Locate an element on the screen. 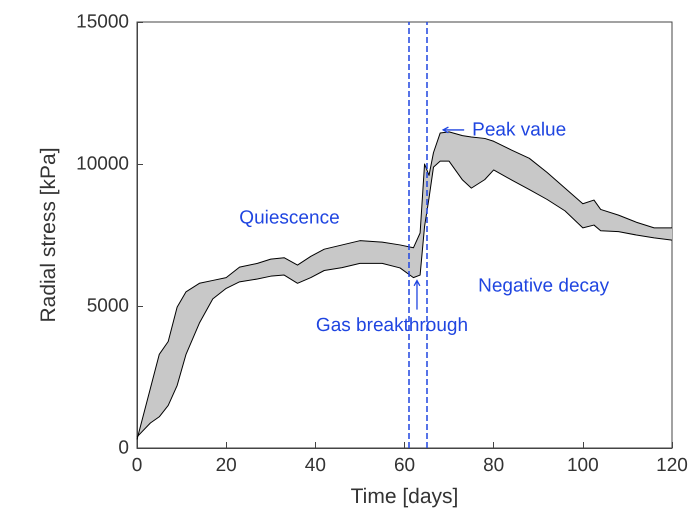  annotation: Gas breakthrough is located at coordinates (392, 325).